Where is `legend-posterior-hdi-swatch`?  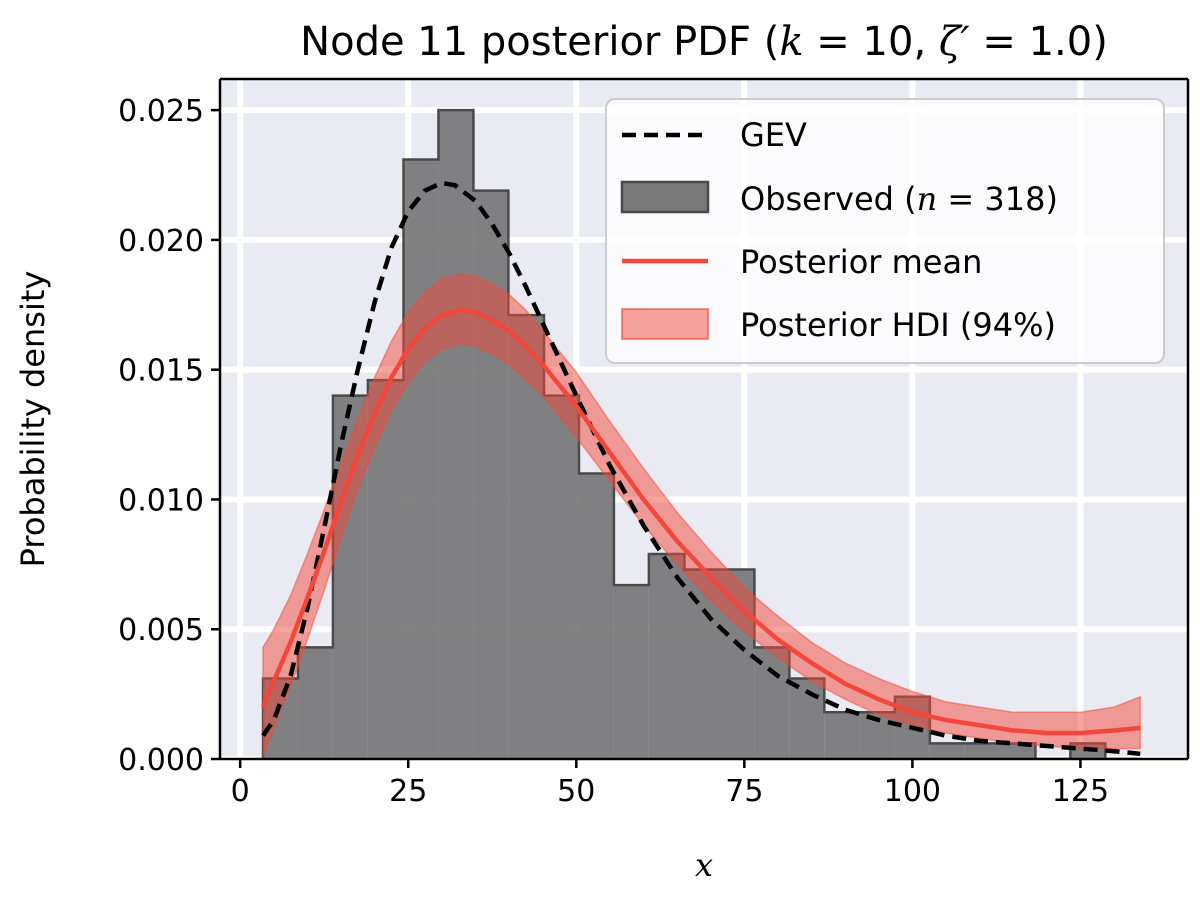 legend-posterior-hdi-swatch is located at coordinates (665, 324).